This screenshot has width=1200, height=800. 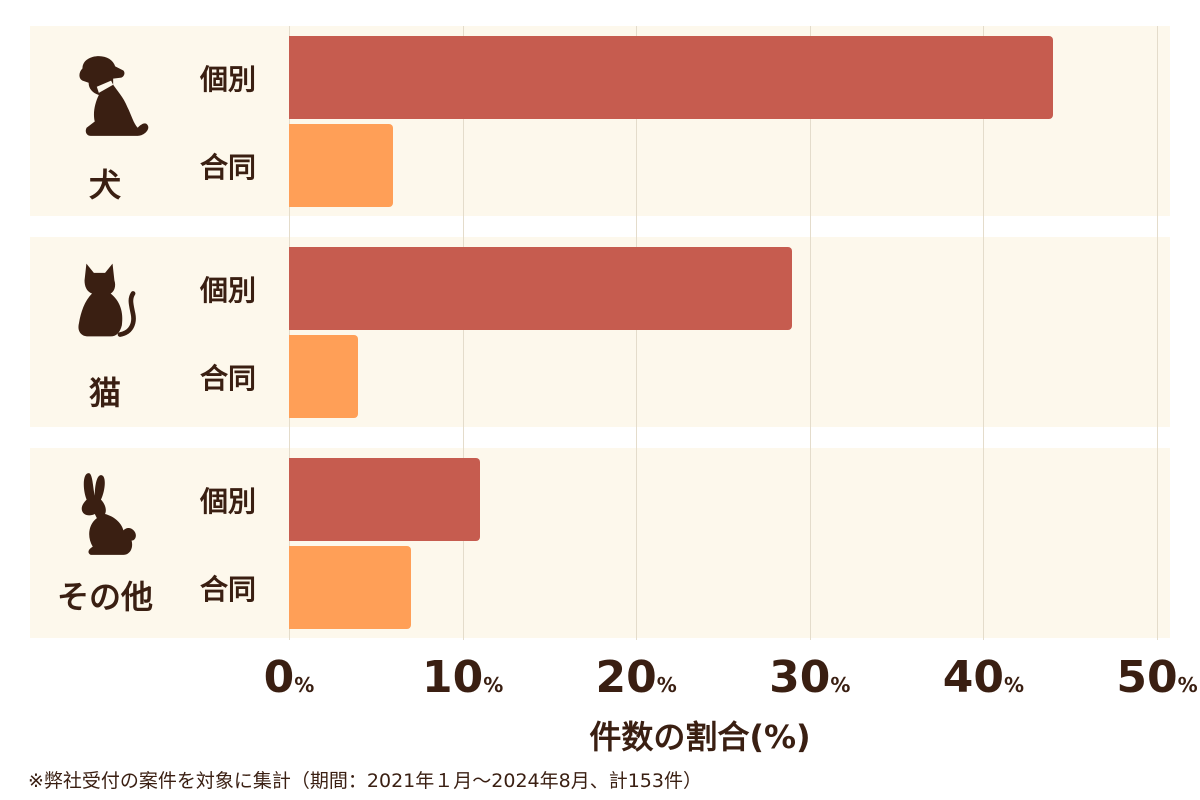 What do you see at coordinates (810, 677) in the screenshot?
I see `x-tick-label: 30%` at bounding box center [810, 677].